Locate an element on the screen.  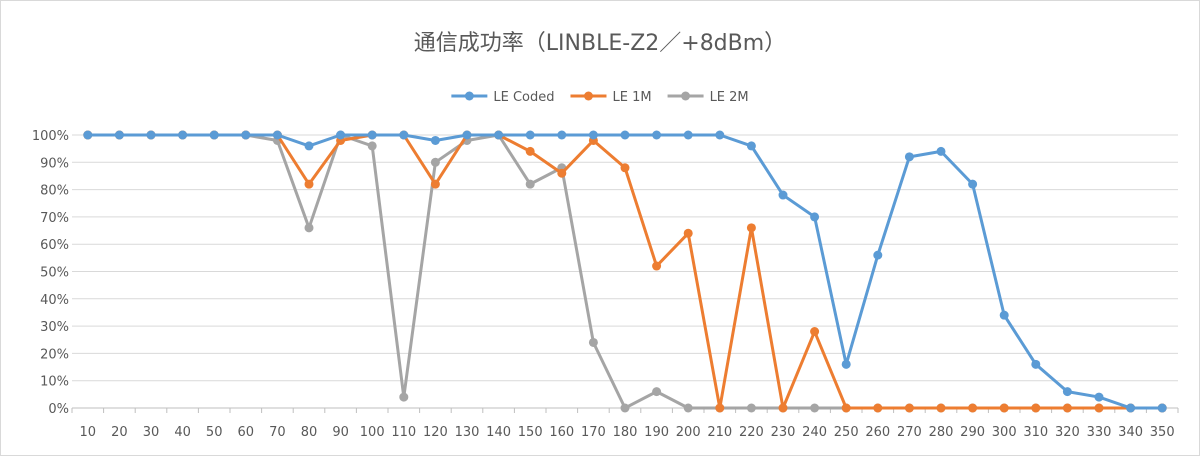
legend-item: LE 2M is located at coordinates (708, 97).